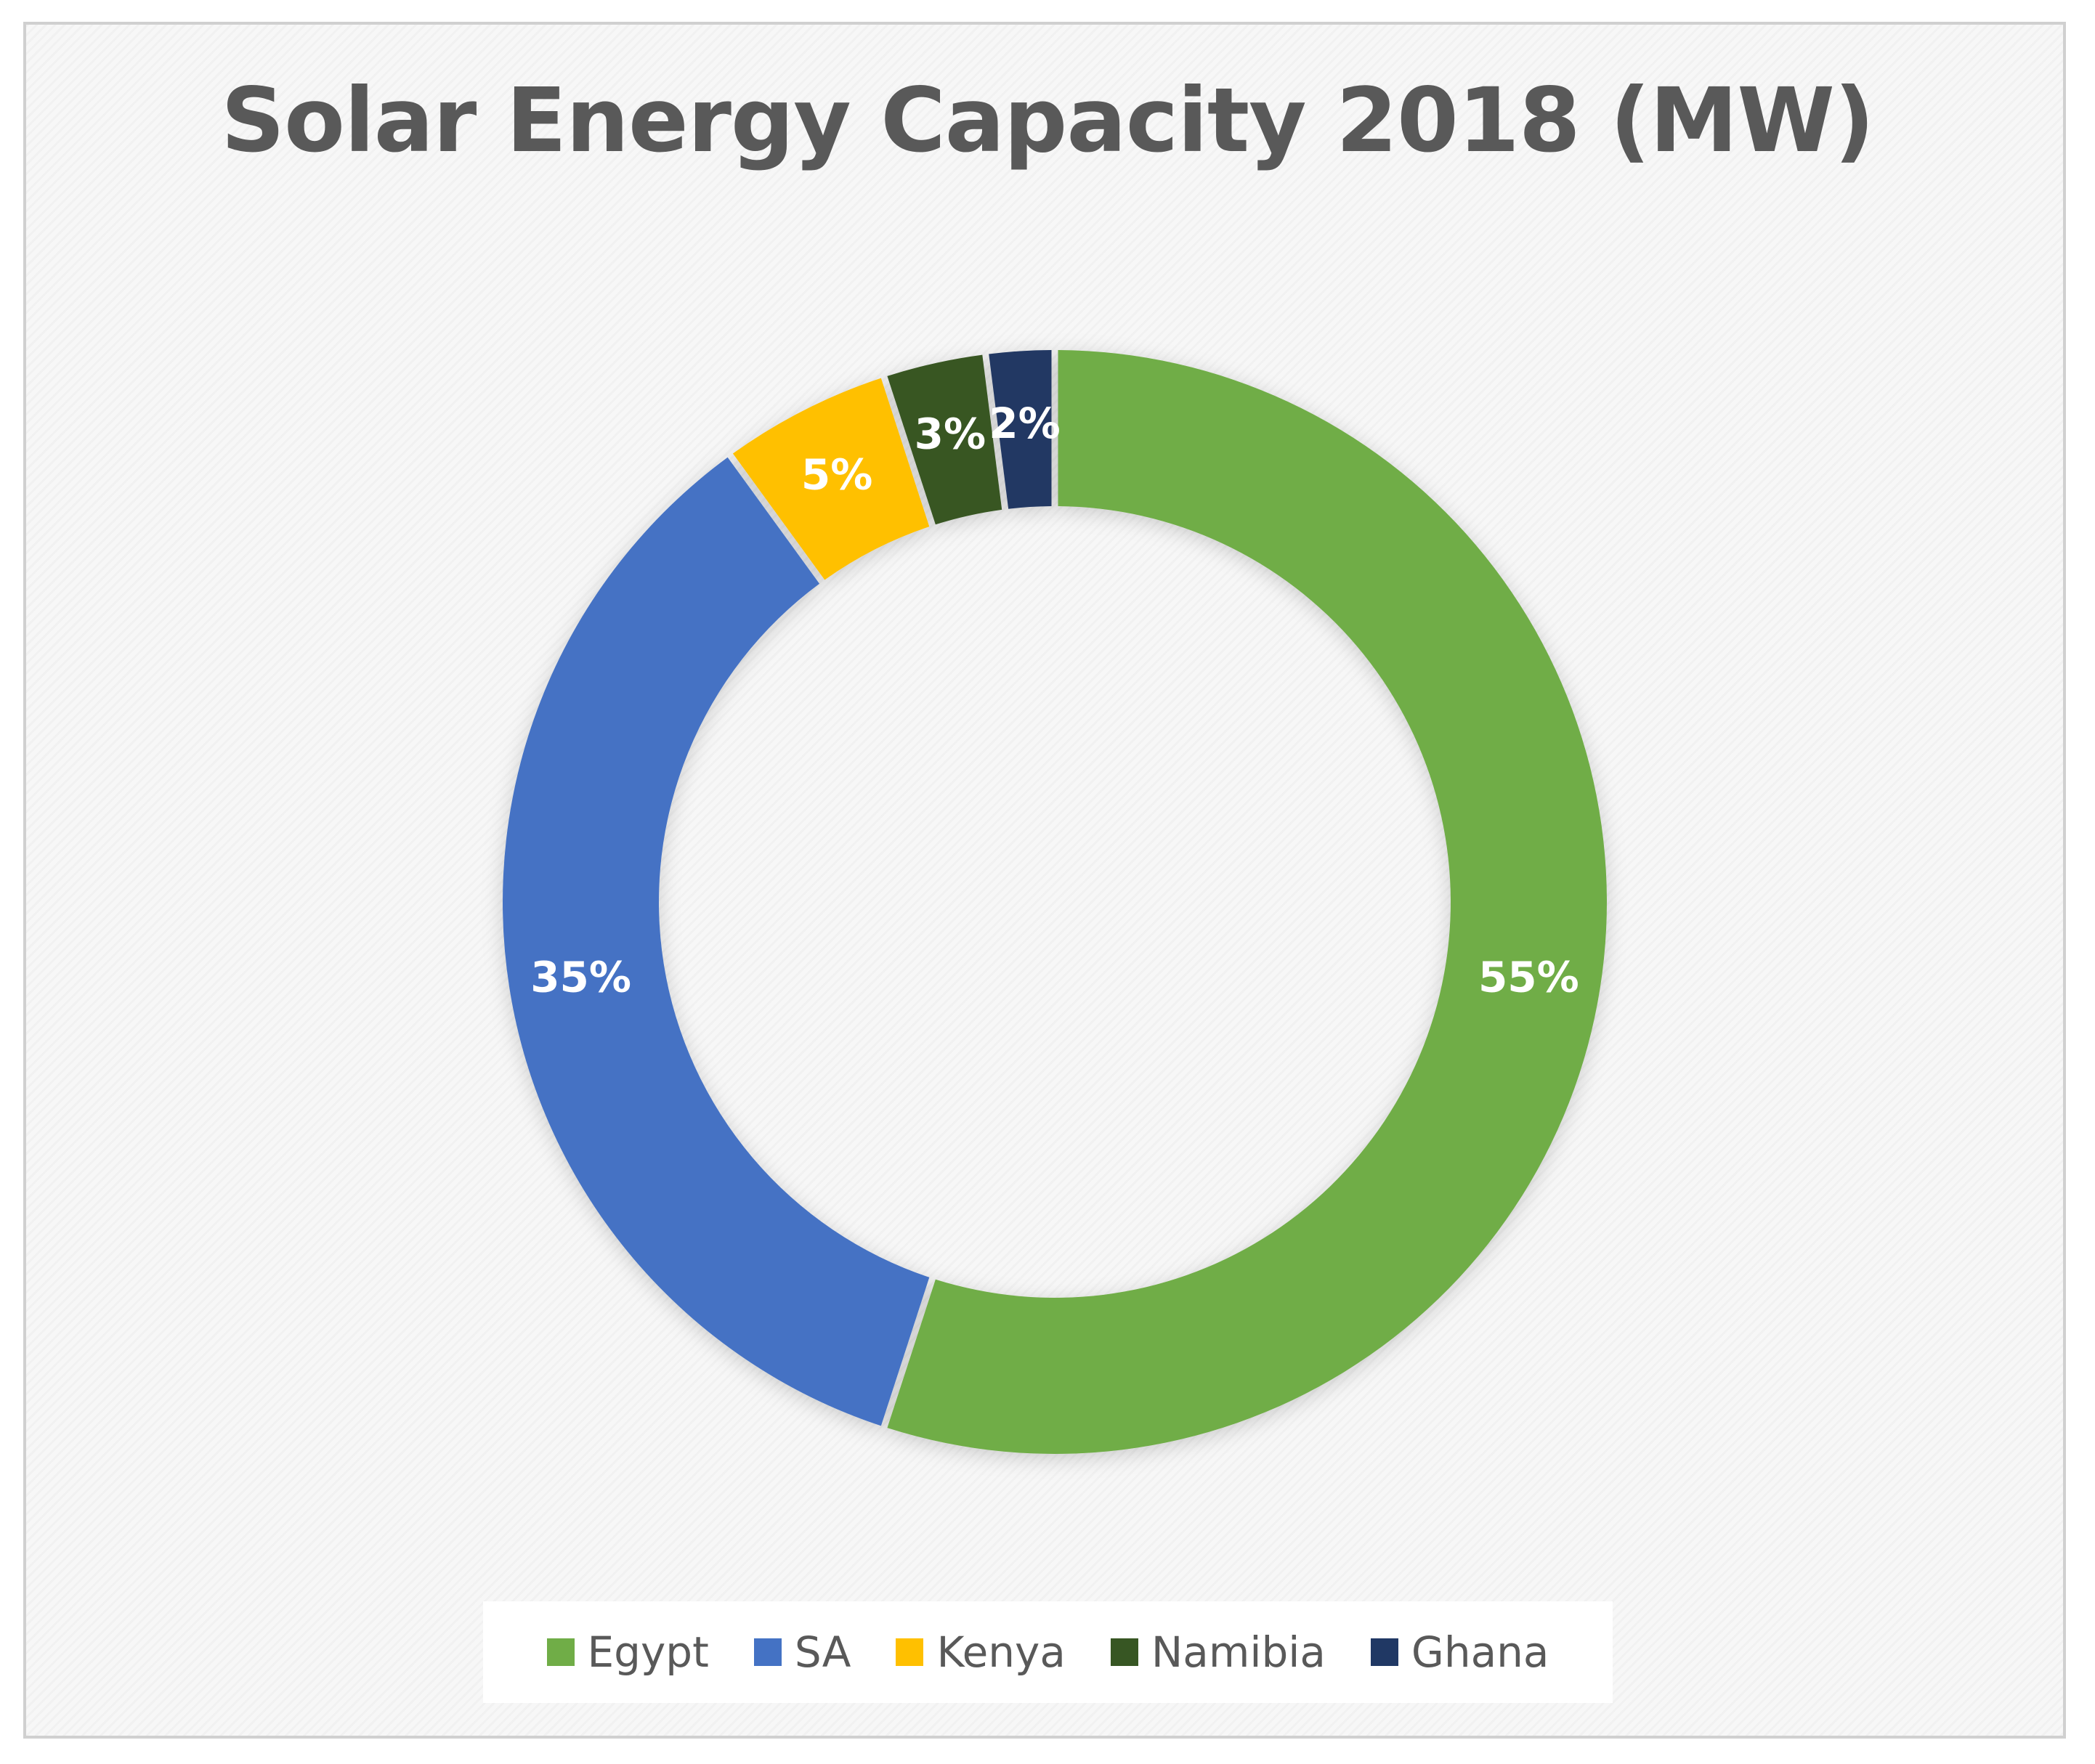  I want to click on legend-label-kenya: Kenya, so click(1001, 1652).